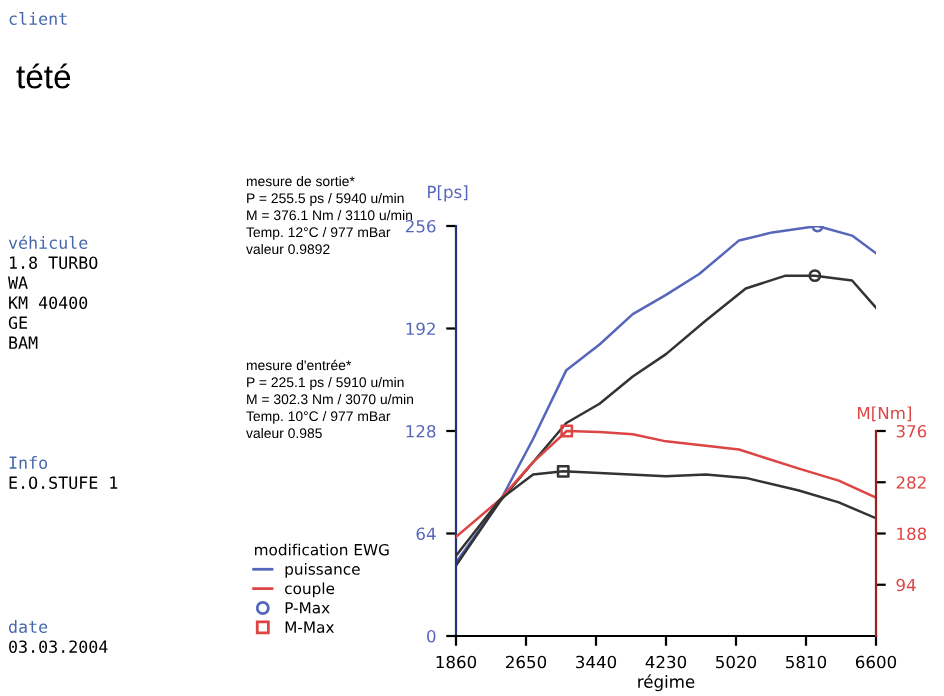  I want to click on text: tété, so click(43, 76).